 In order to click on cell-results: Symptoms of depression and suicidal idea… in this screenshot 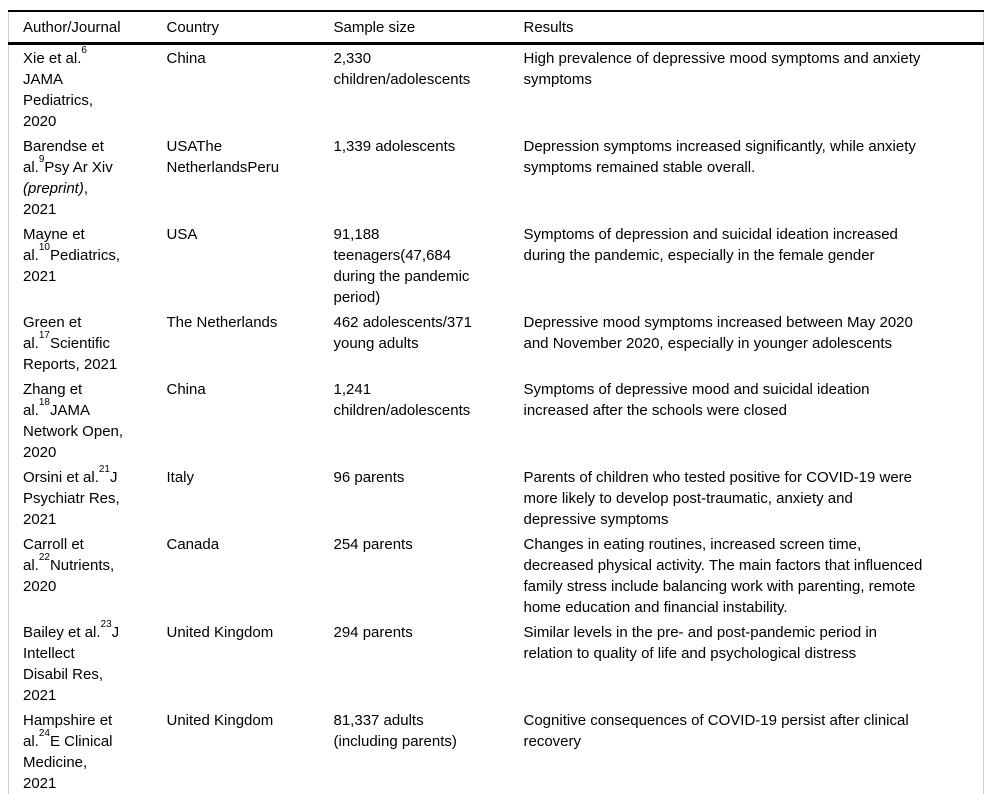, I will do `click(710, 245)`.